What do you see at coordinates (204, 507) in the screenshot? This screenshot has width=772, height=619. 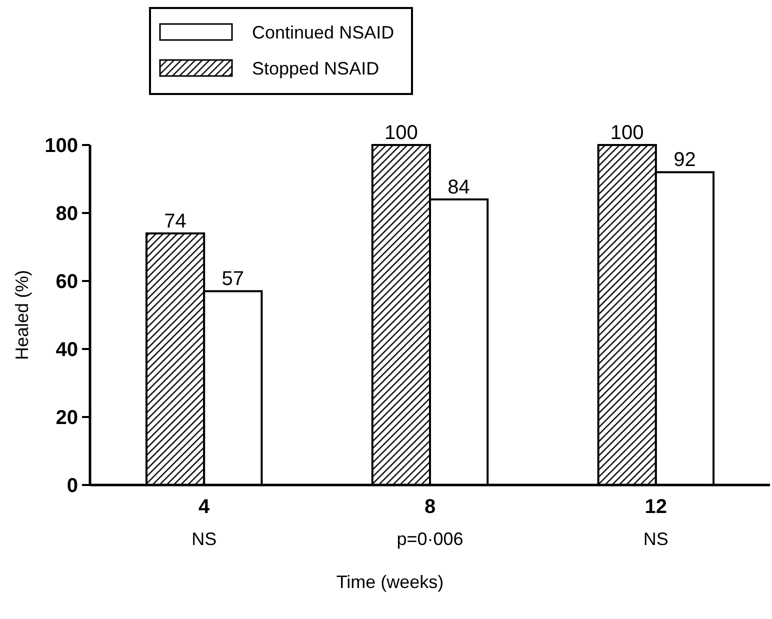 I see `x-tick-label: 4` at bounding box center [204, 507].